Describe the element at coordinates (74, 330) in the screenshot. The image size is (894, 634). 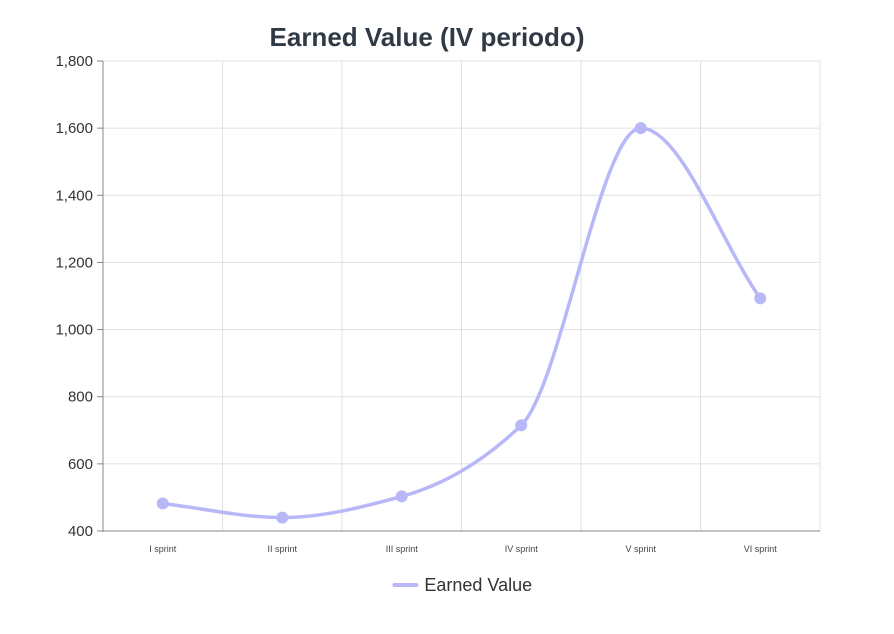
I see `y-tick-label: 1,000` at that location.